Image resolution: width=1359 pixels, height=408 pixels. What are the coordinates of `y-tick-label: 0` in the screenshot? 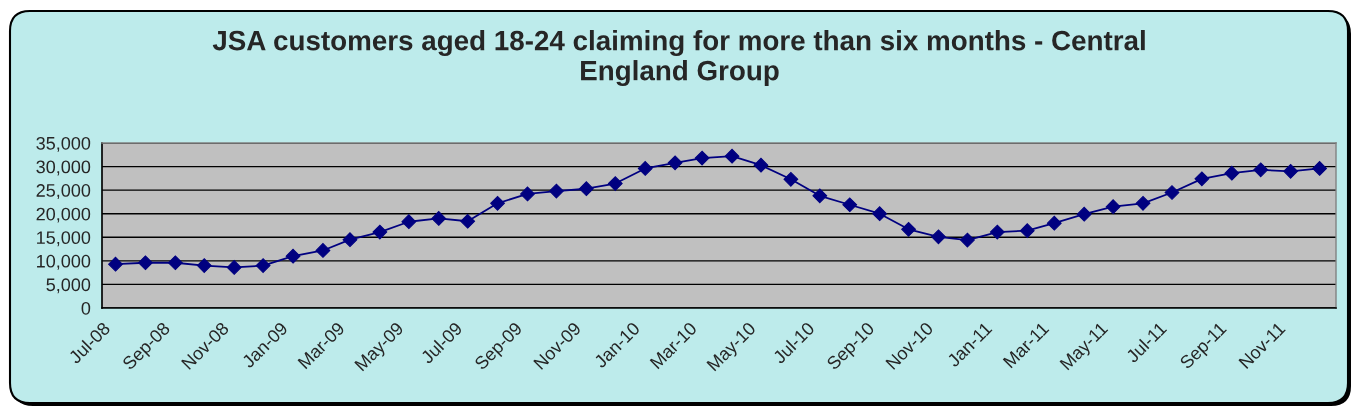 It's located at (86, 308).